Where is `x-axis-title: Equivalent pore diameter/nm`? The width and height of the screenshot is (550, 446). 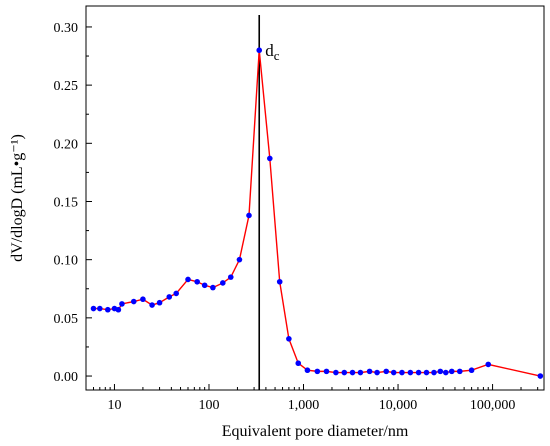
x-axis-title: Equivalent pore diameter/nm is located at coordinates (315, 431).